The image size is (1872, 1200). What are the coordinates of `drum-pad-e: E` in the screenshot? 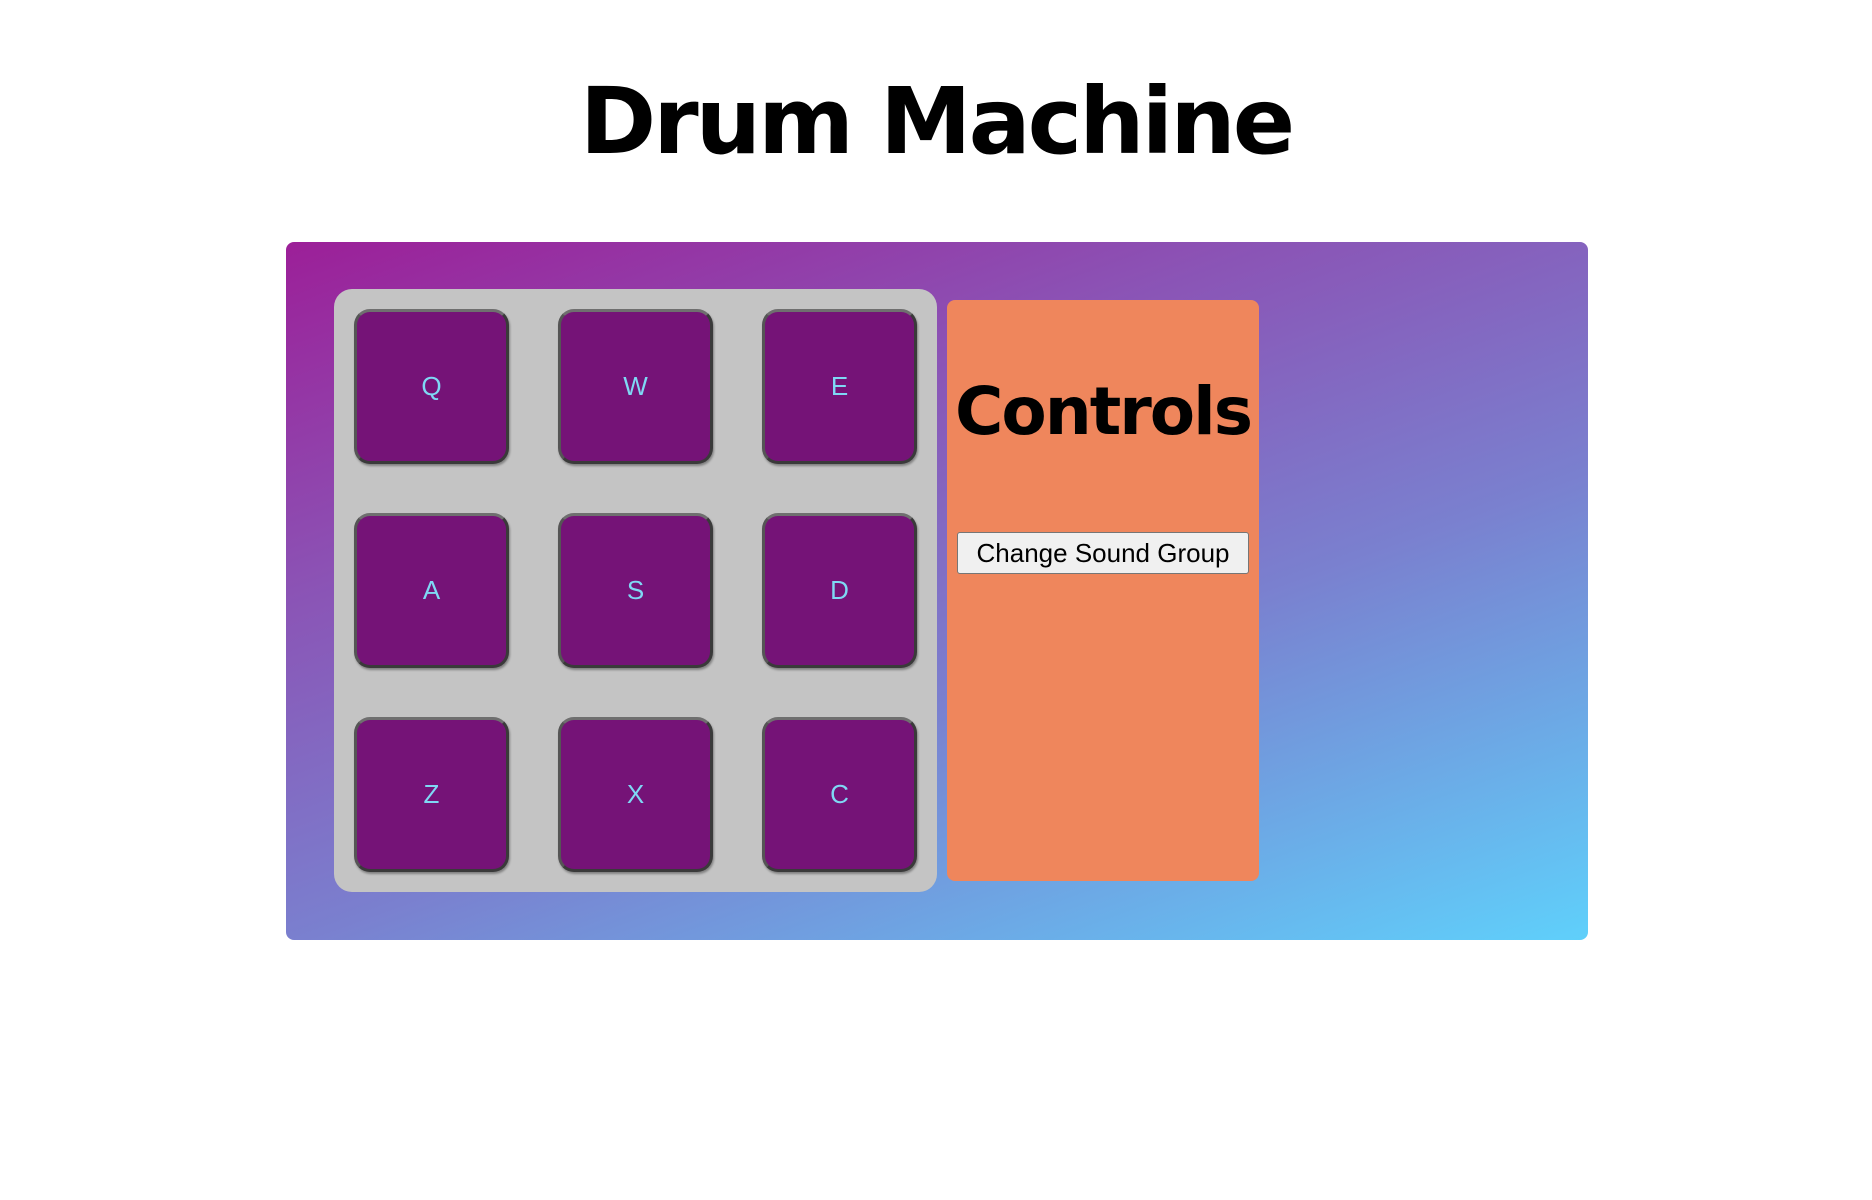 It's located at (839, 386).